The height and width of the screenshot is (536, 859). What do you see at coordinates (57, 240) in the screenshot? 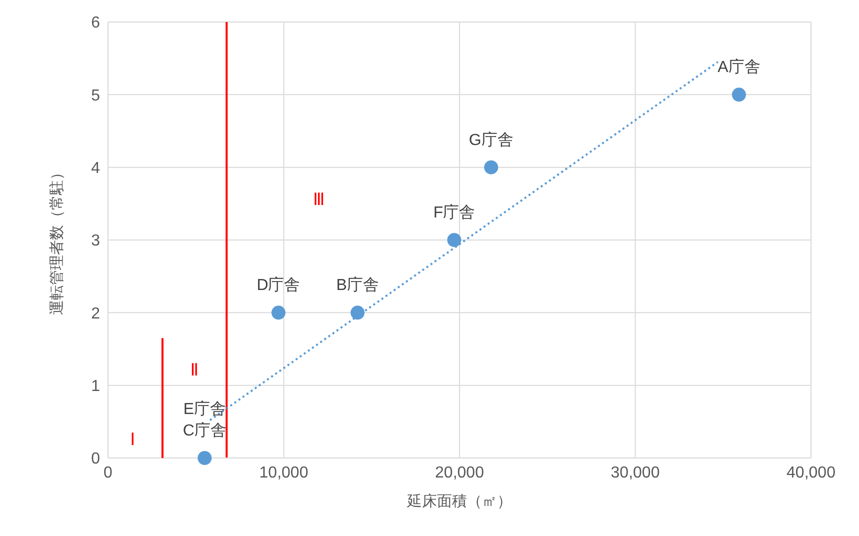
I see `y-axis-title: 運転管理者数（常駐）` at bounding box center [57, 240].